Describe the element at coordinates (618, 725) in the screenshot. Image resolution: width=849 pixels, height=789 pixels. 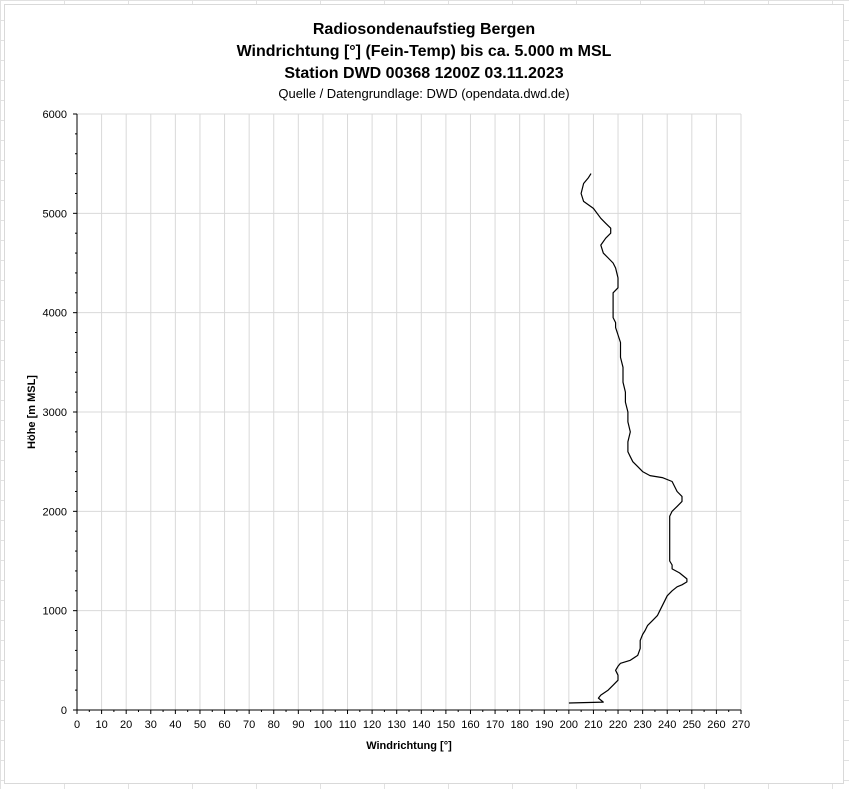
I see `x-tick-label: 220` at that location.